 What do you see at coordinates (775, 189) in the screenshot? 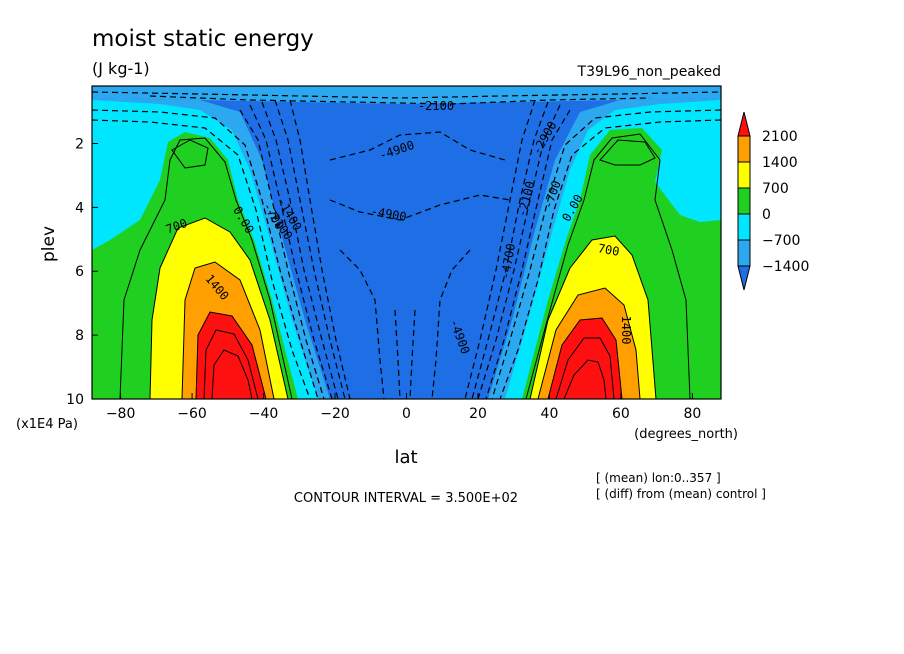
I see `colorbar-label: 700` at bounding box center [775, 189].